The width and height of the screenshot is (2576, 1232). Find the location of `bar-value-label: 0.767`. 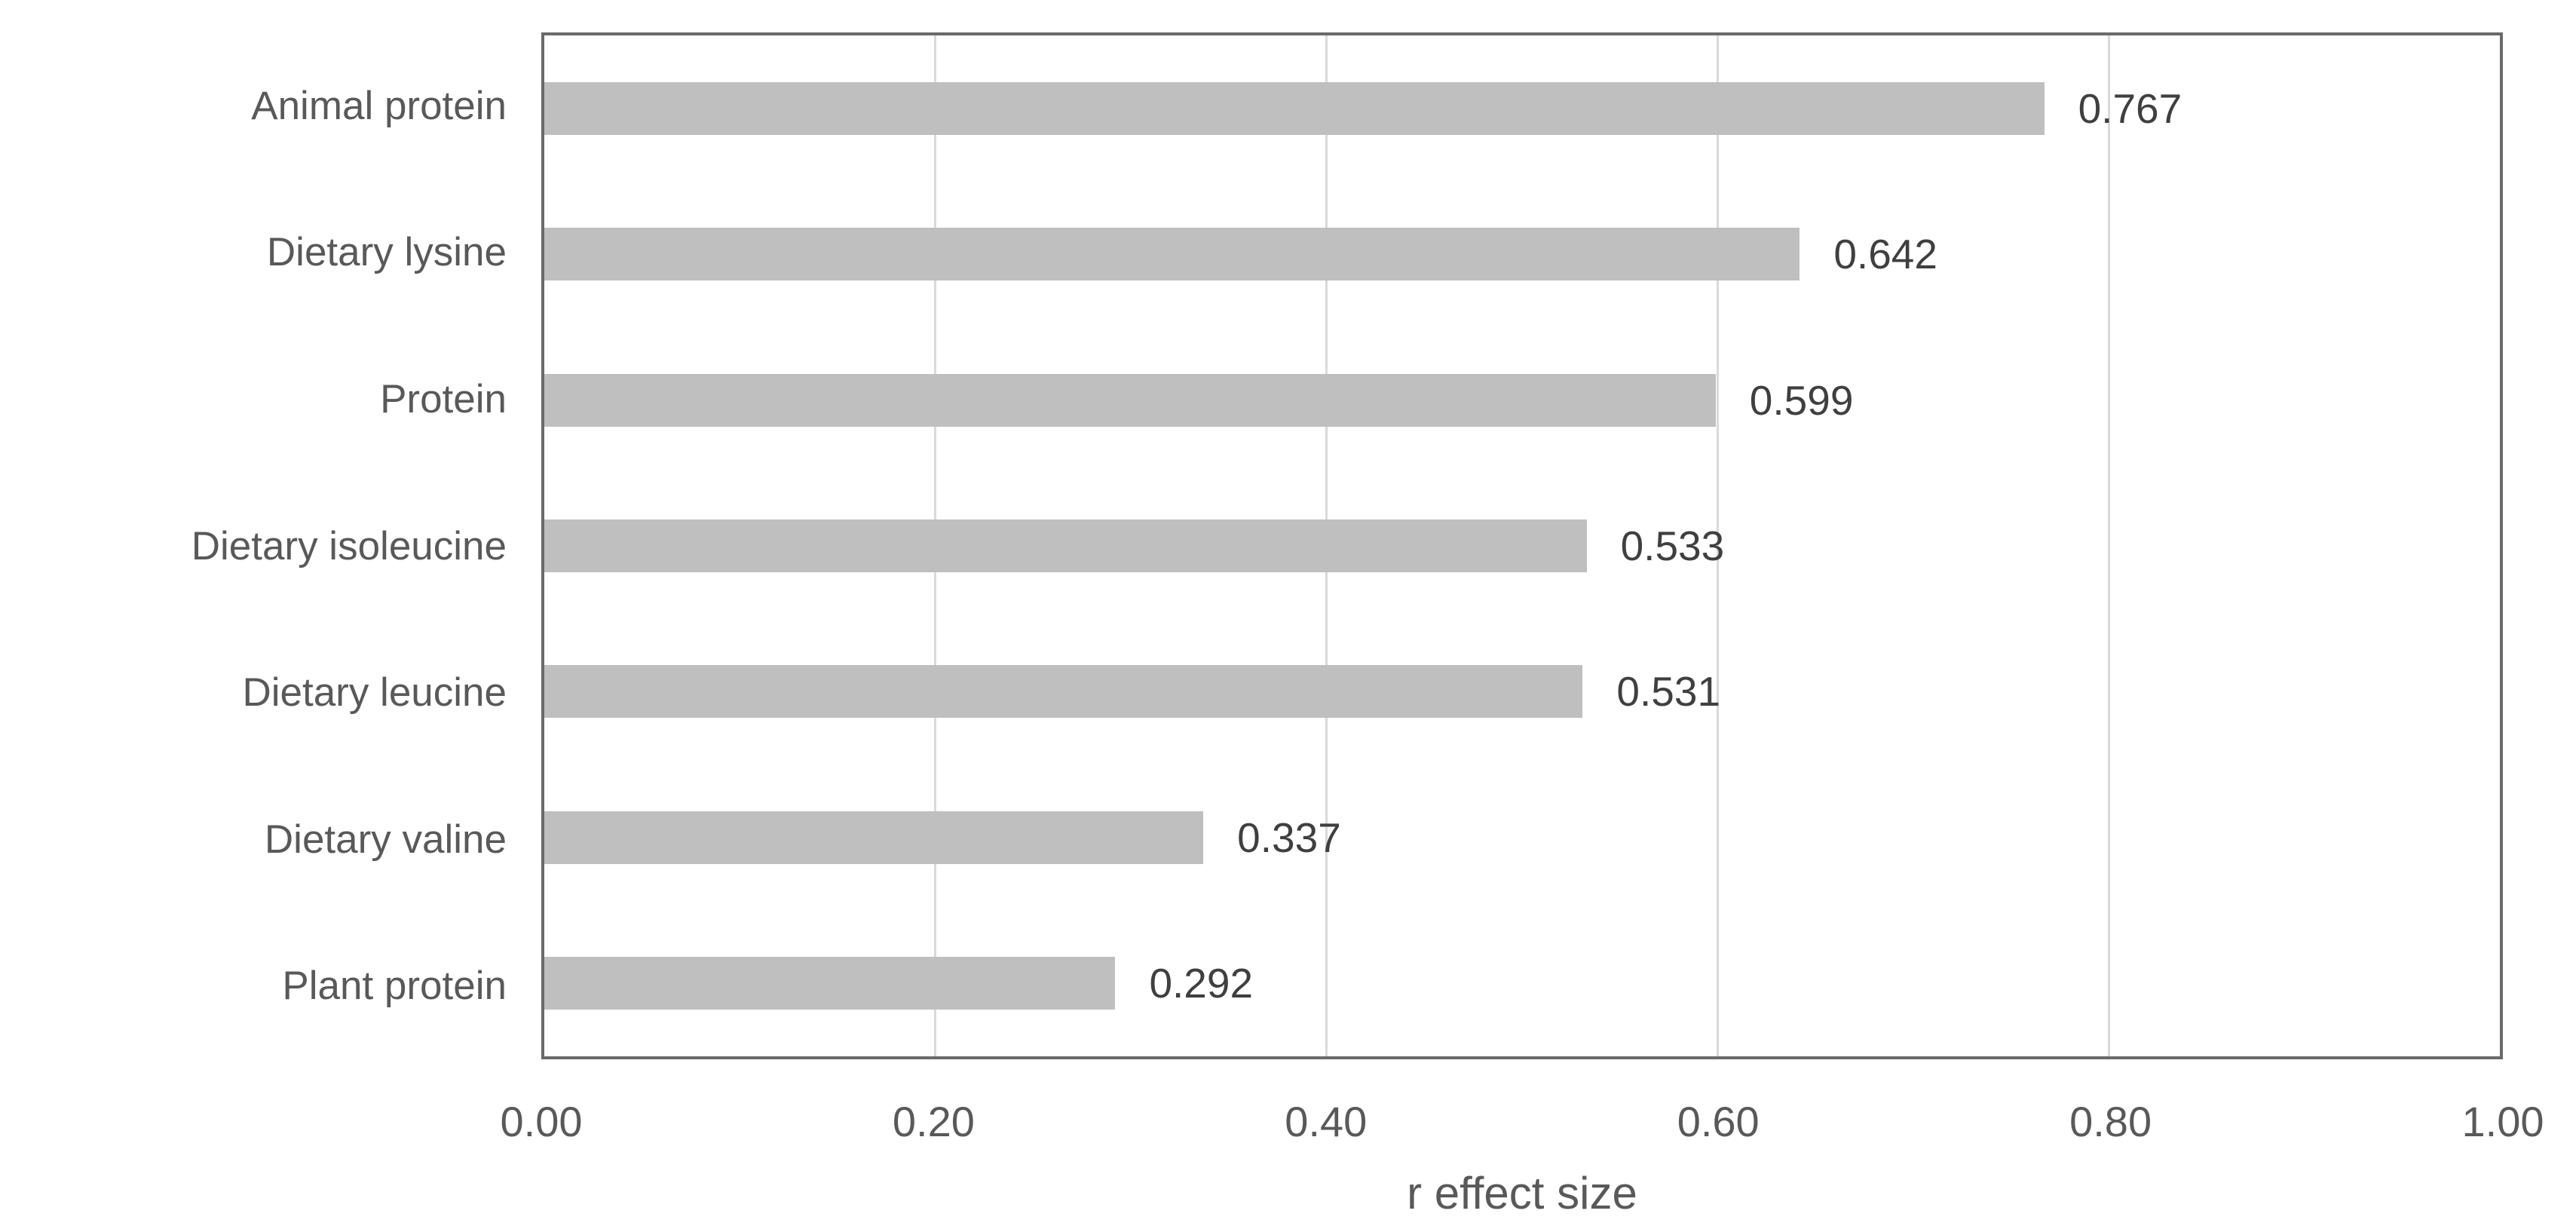

bar-value-label: 0.767 is located at coordinates (2130, 108).